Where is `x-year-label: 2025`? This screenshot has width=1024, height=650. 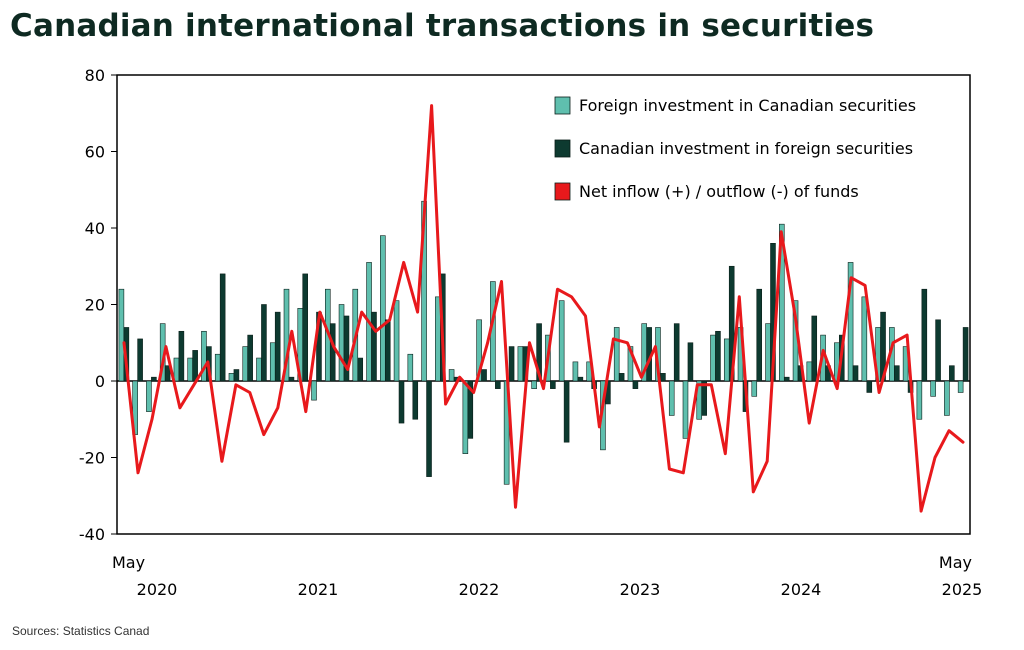
x-year-label: 2025 is located at coordinates (962, 589).